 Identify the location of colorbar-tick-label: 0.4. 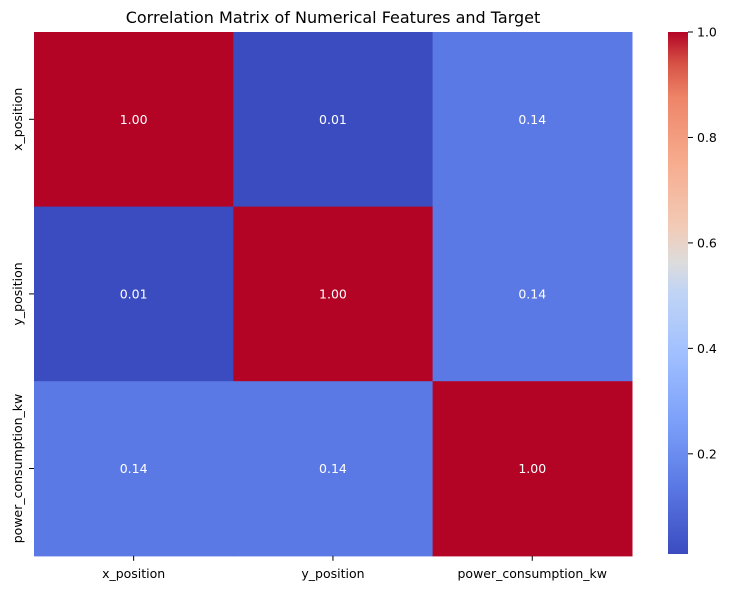
(707, 348).